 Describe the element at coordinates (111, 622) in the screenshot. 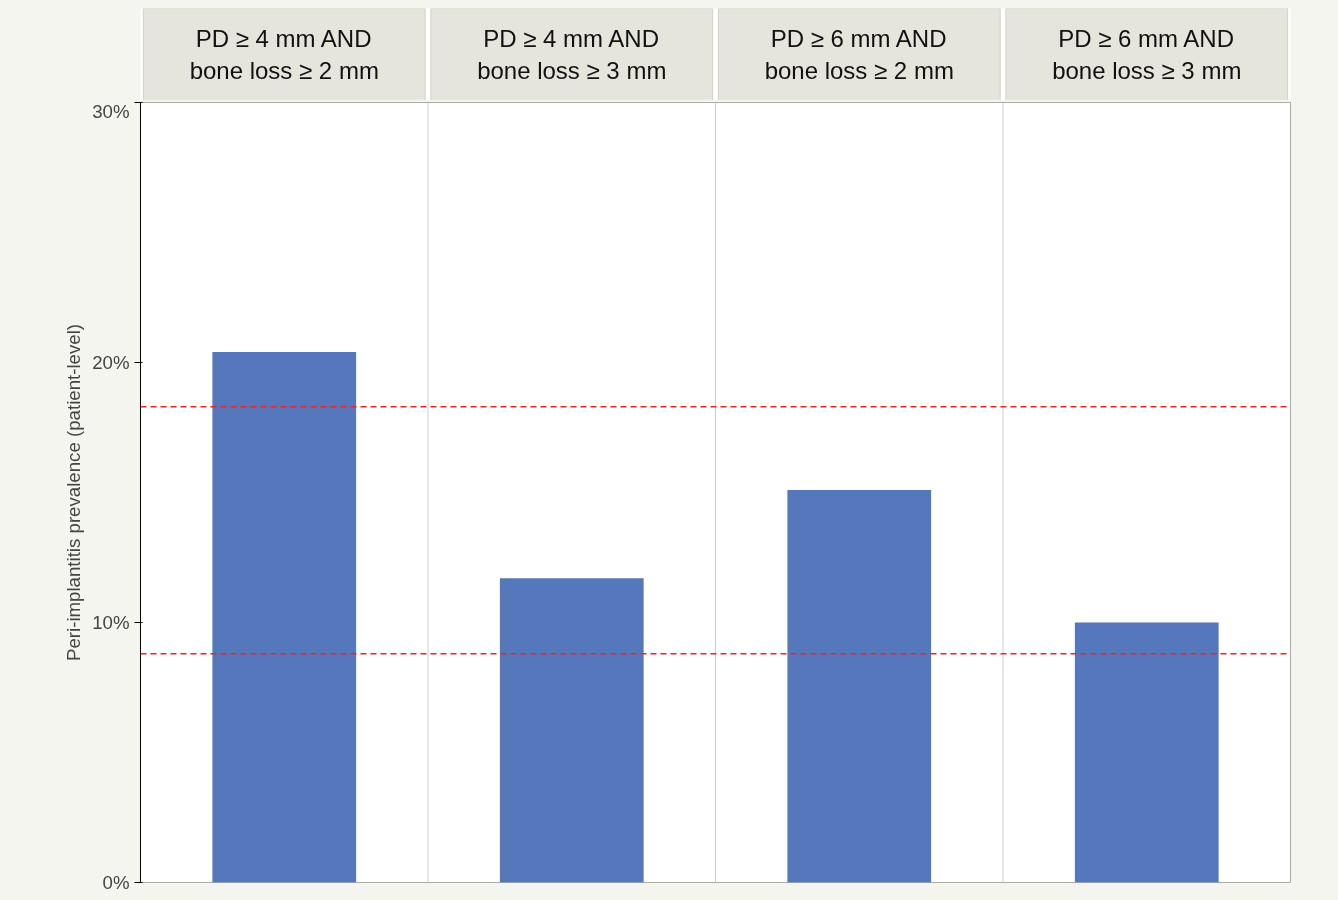

I see `y-tick-label: 10%` at that location.